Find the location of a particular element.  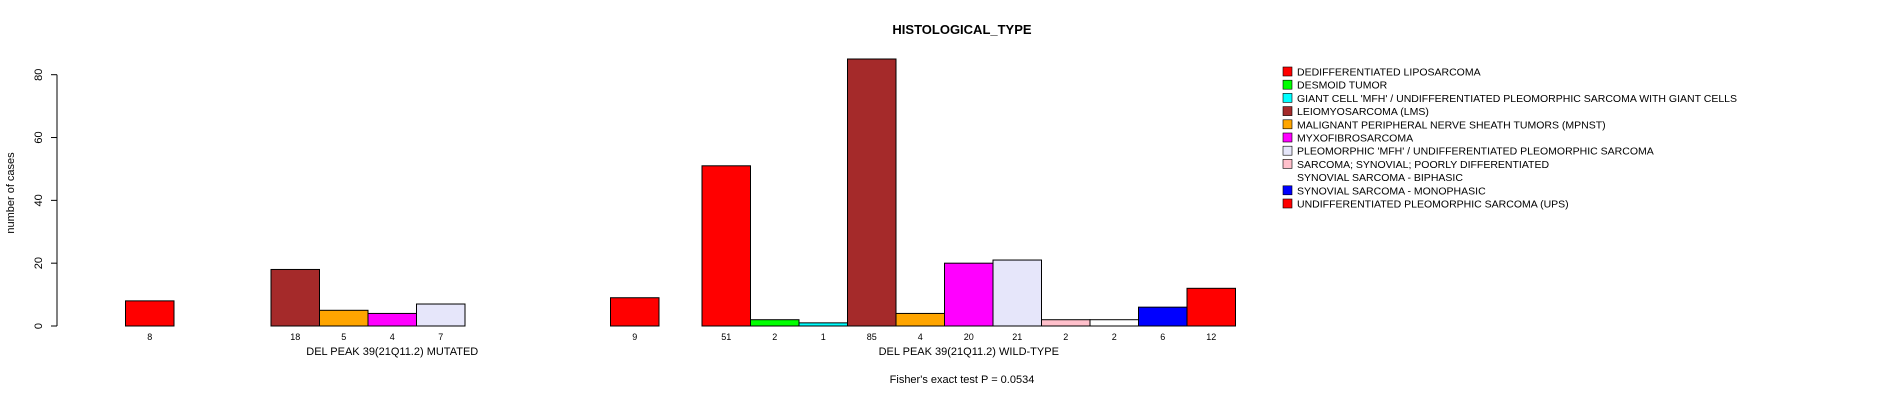

bar-value-label: 12 is located at coordinates (1211, 337).